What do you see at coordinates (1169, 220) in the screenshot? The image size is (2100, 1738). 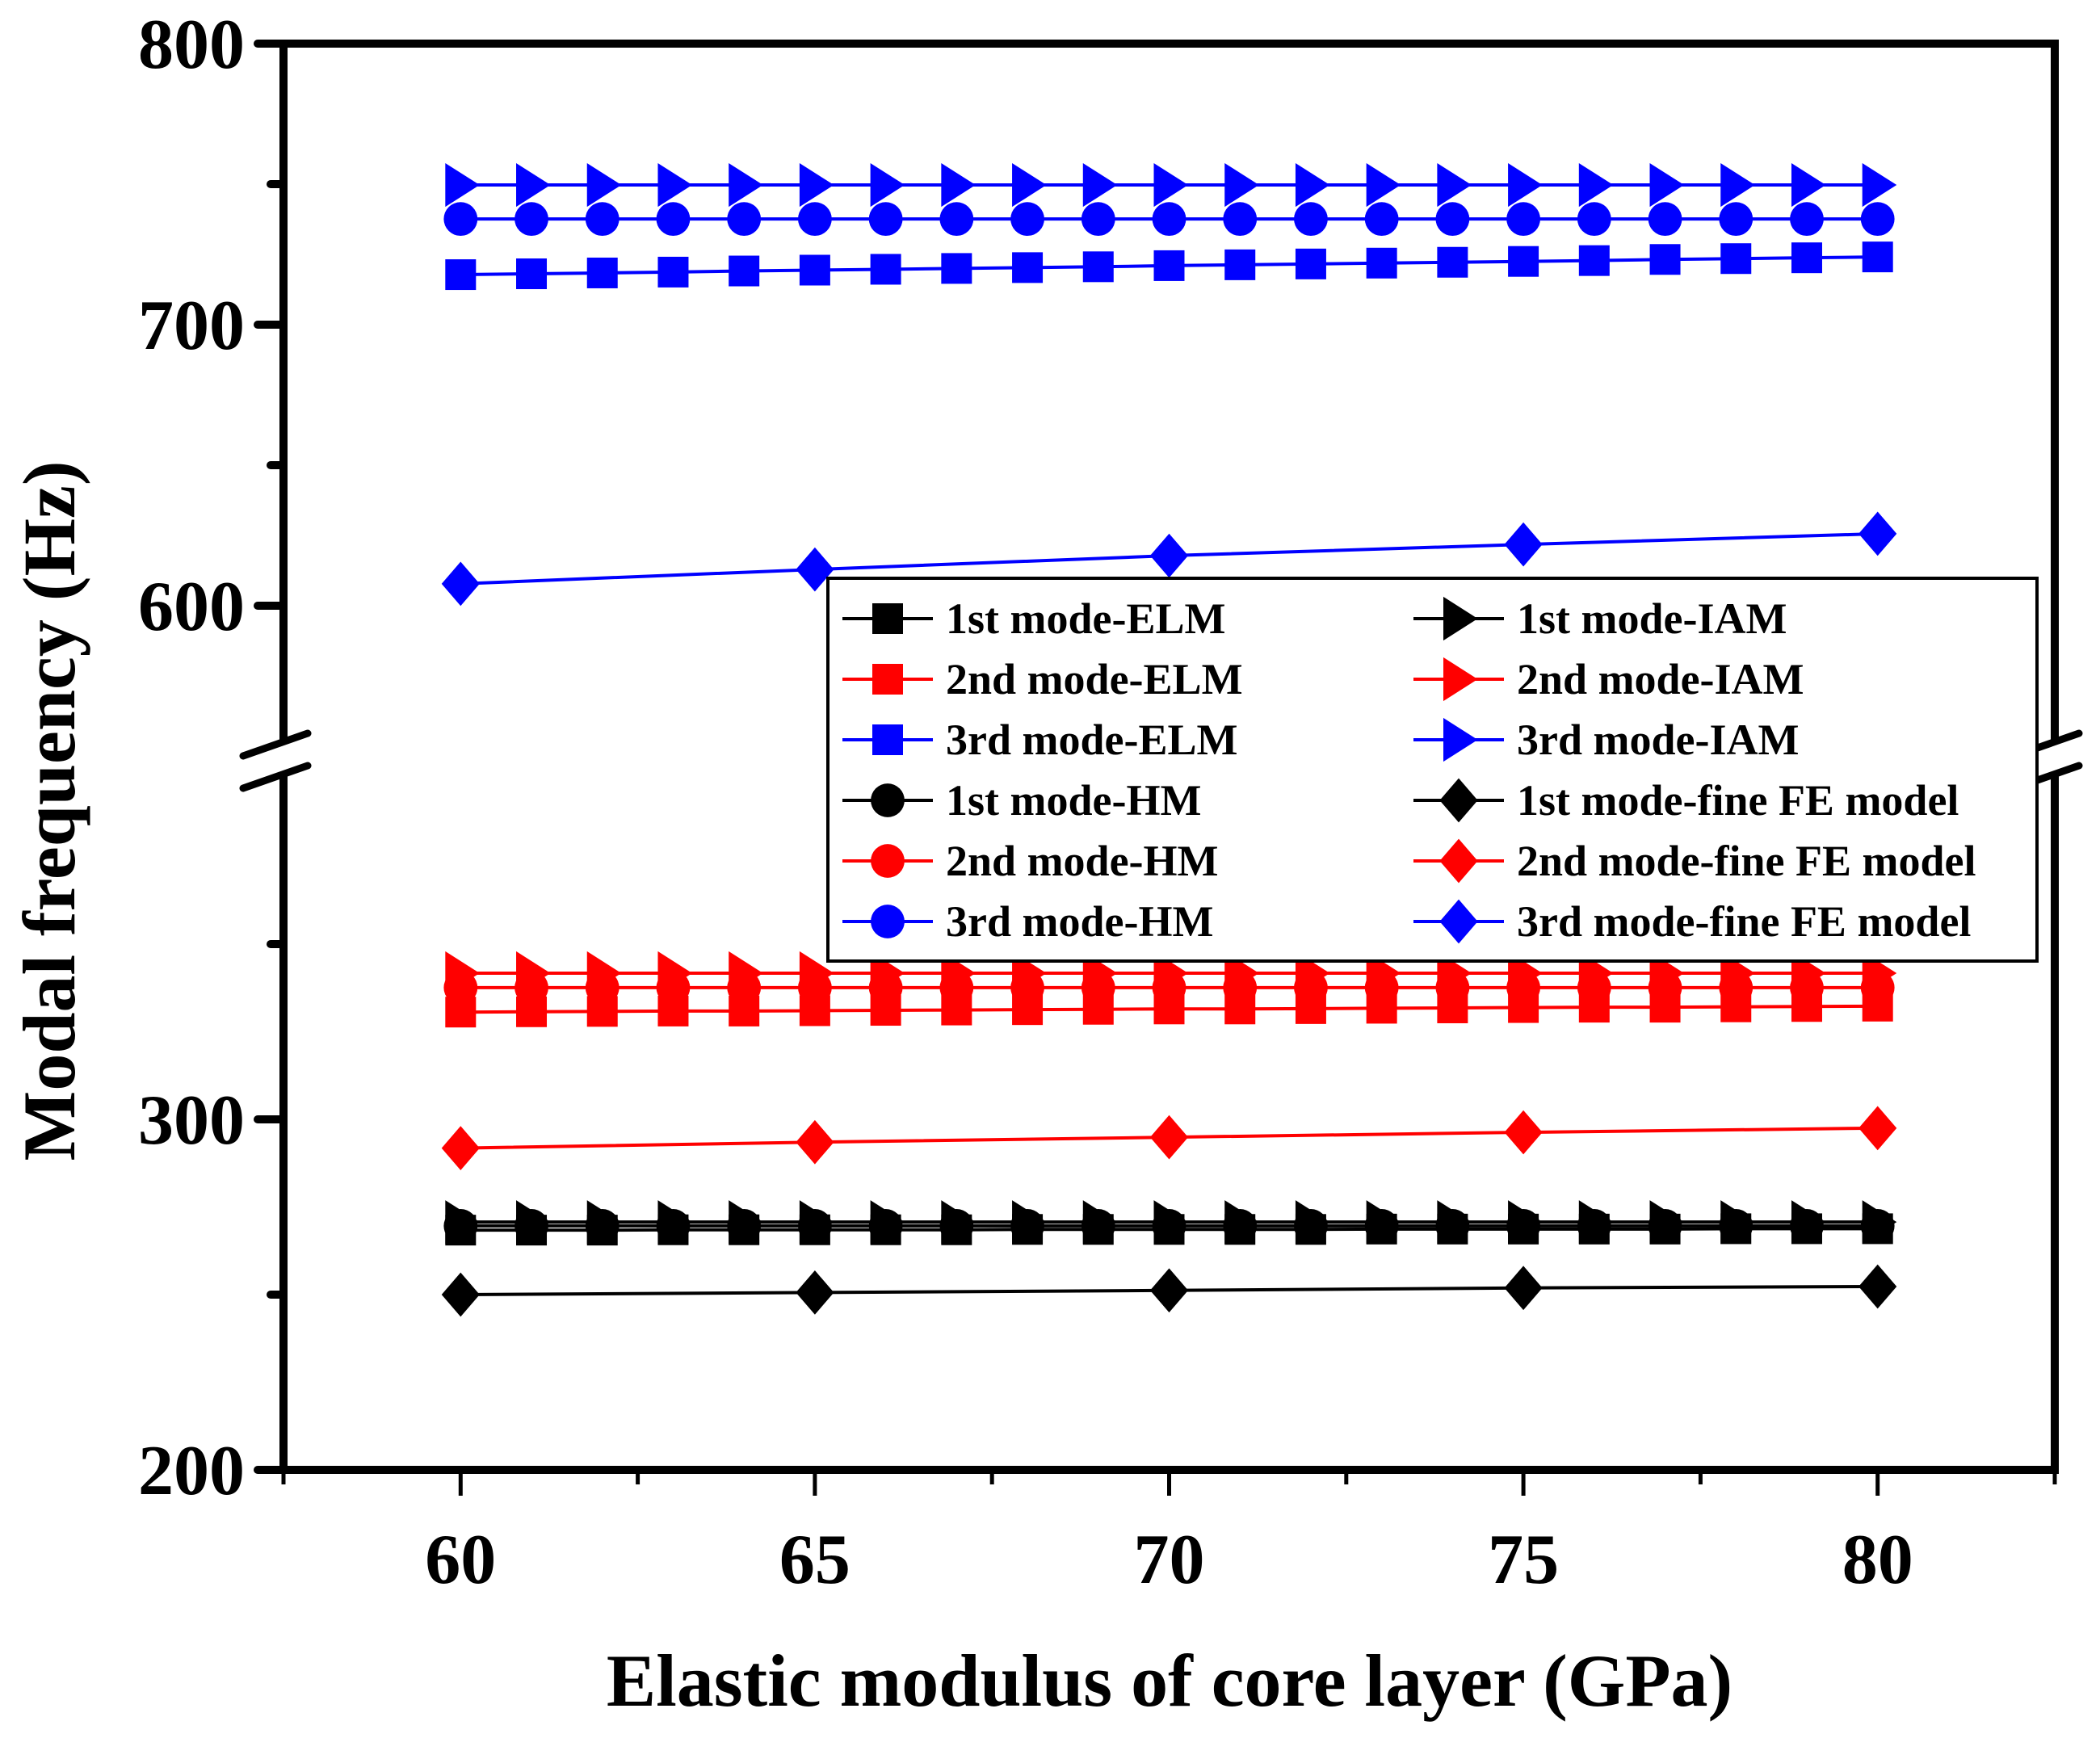 I see `series-3rd-mode-hm` at bounding box center [1169, 220].